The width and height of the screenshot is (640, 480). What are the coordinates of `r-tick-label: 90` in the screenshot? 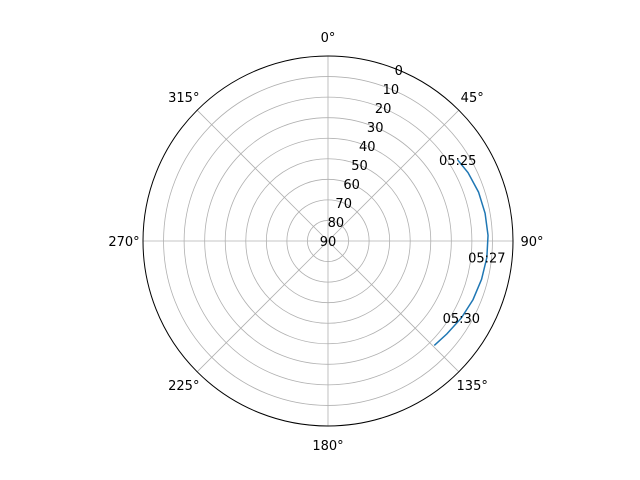 It's located at (328, 242).